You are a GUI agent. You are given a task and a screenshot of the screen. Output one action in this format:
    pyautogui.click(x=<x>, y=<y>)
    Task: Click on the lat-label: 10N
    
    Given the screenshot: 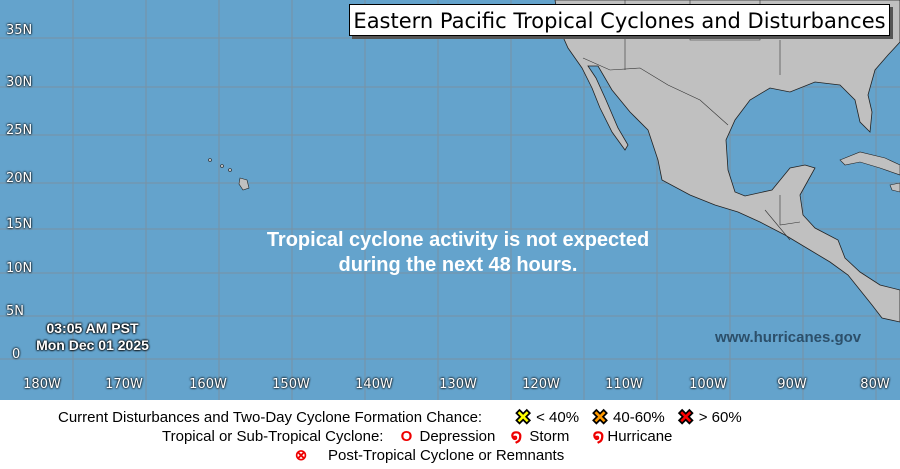 What is the action you would take?
    pyautogui.click(x=19, y=268)
    